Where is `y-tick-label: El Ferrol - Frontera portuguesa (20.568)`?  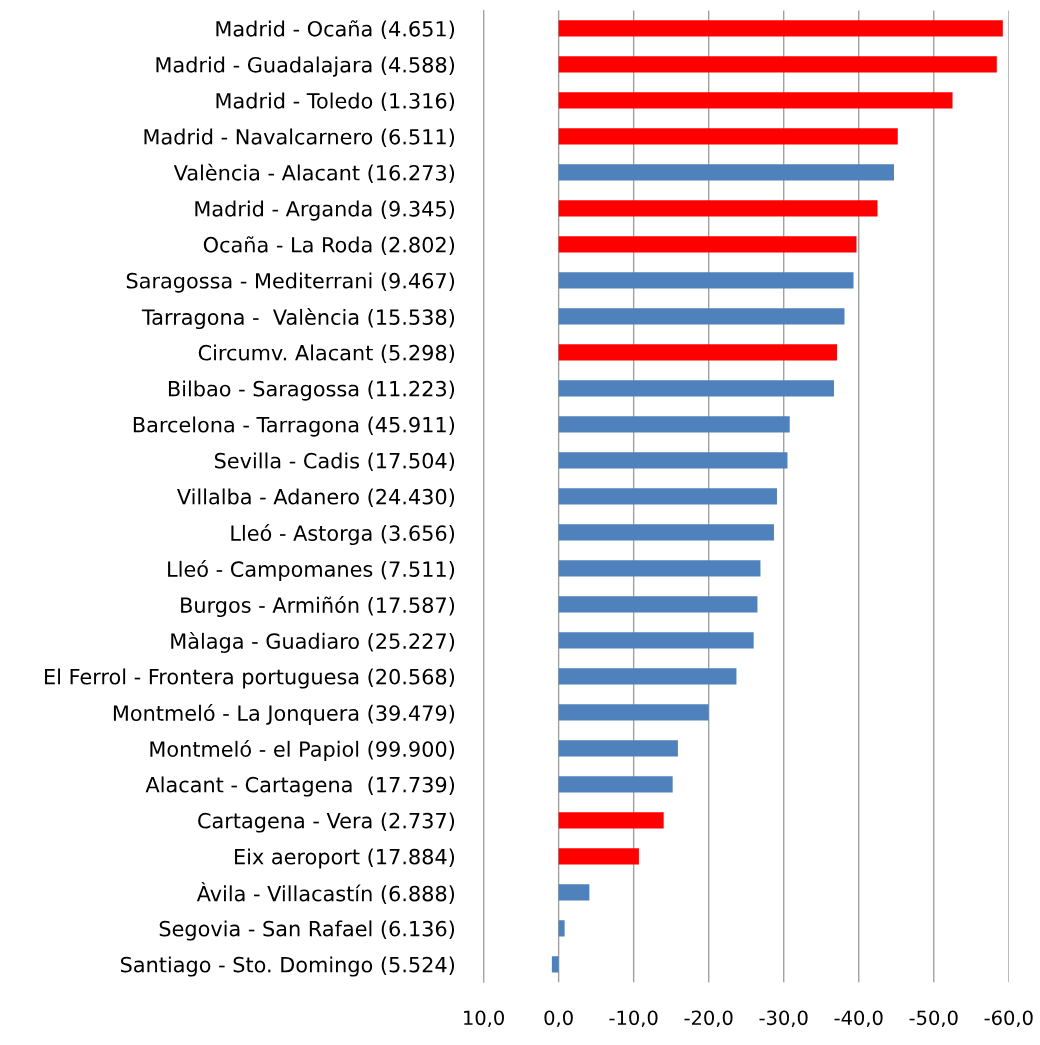
y-tick-label: El Ferrol - Frontera portuguesa (20.568) is located at coordinates (250, 678).